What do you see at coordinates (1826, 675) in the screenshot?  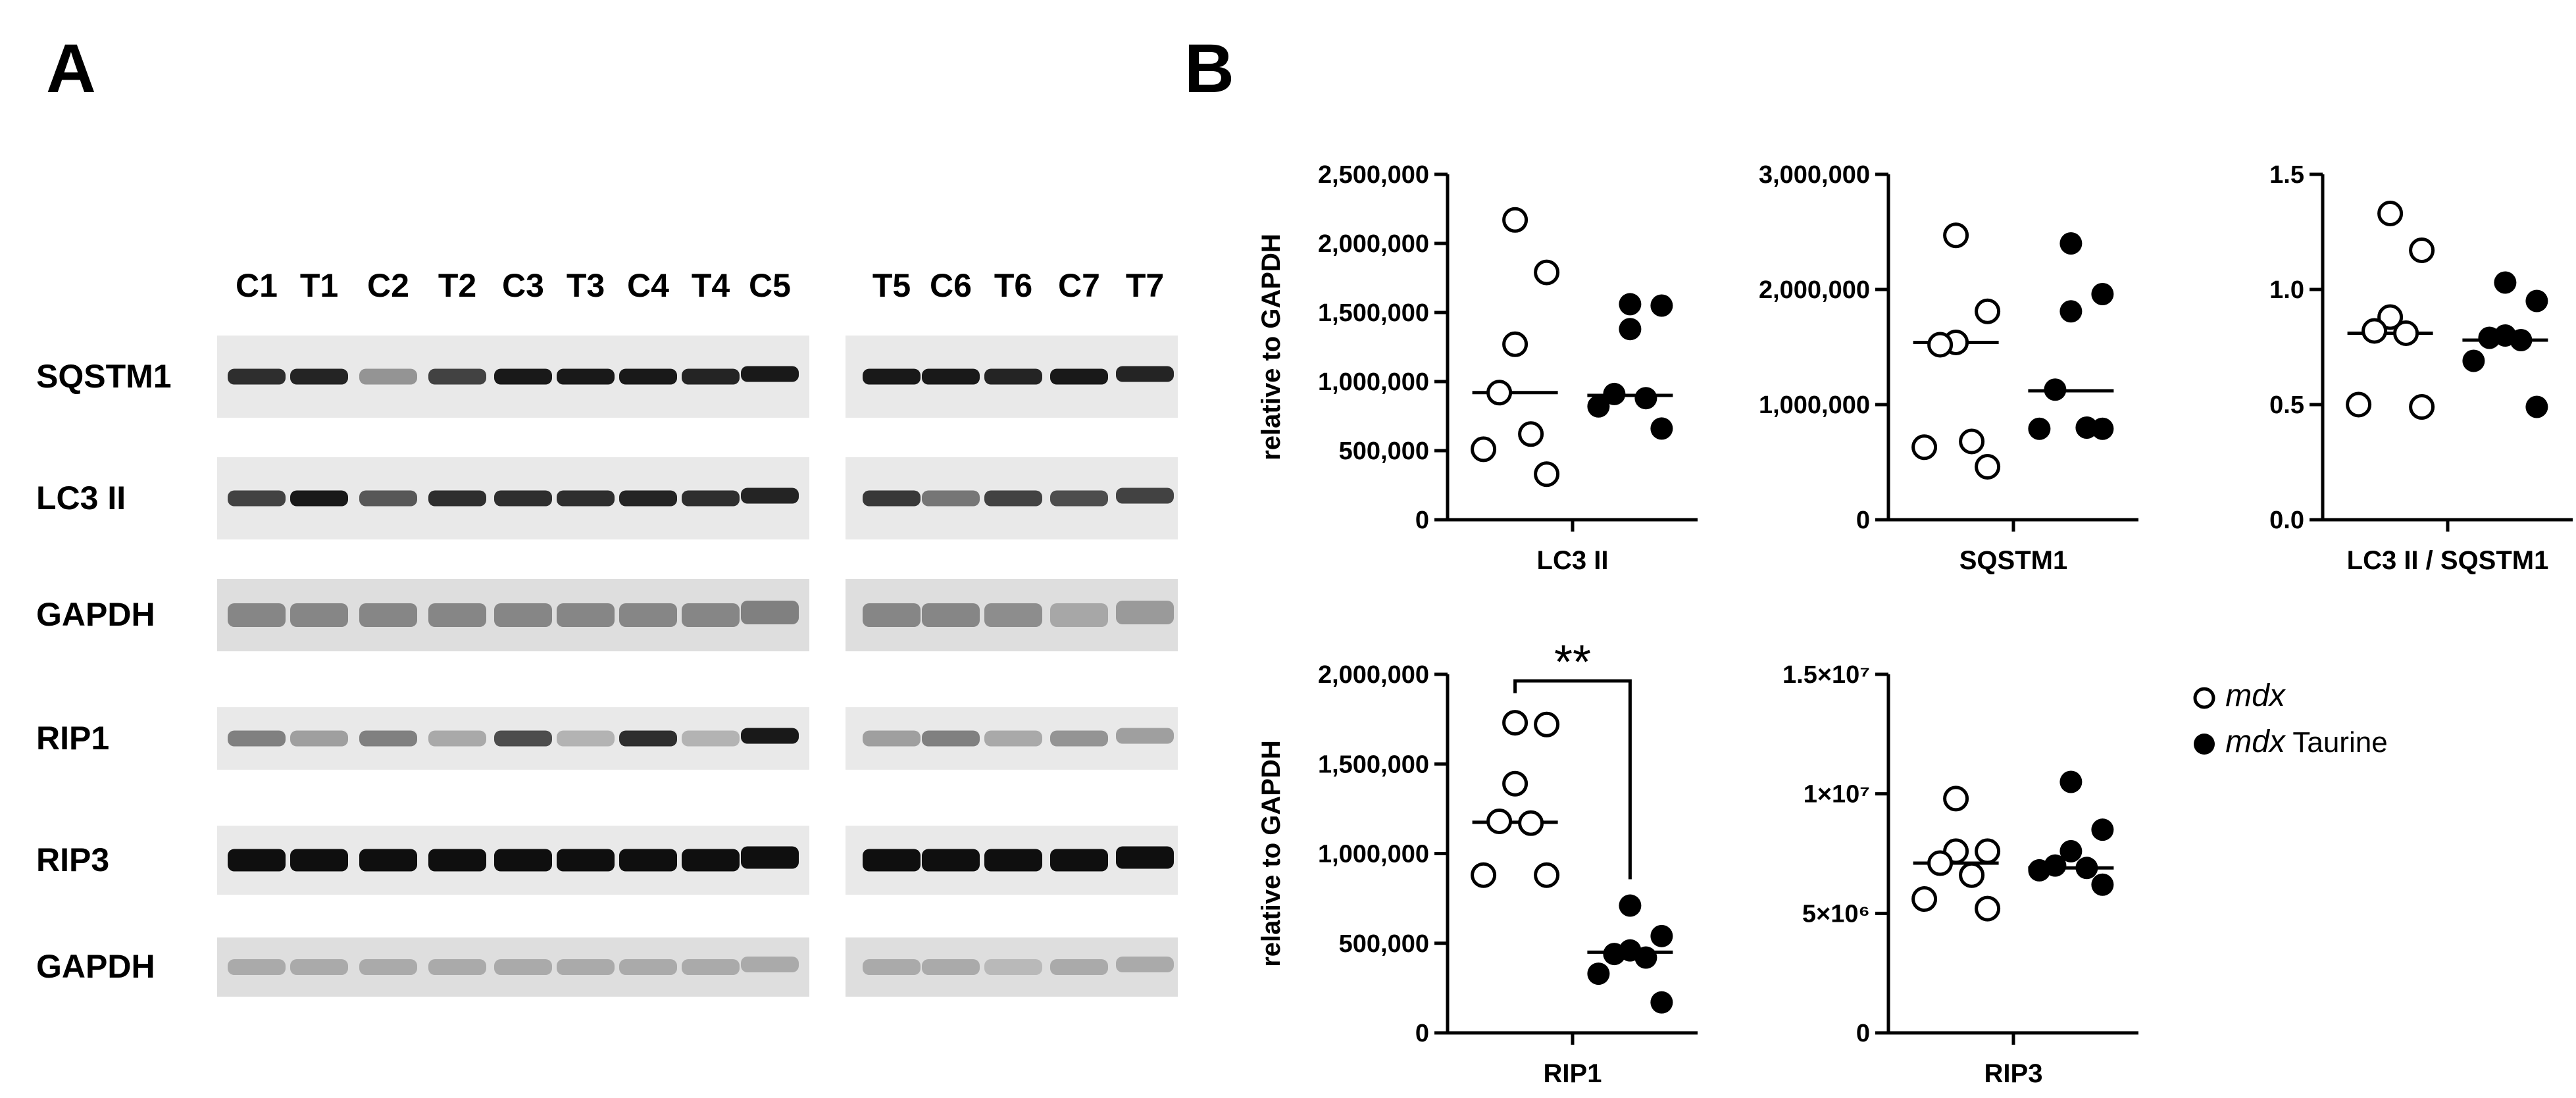 I see `y-tick-label: 1.5×10⁷` at bounding box center [1826, 675].